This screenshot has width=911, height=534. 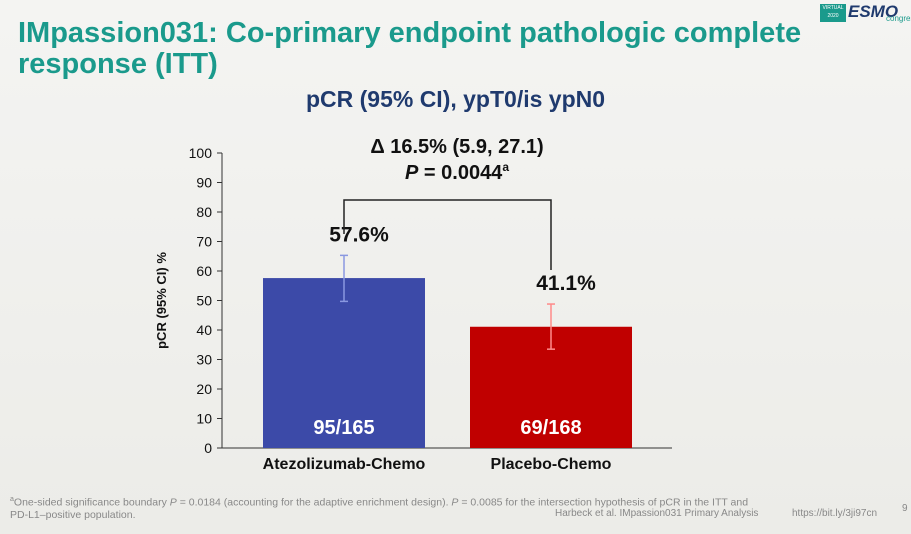 What do you see at coordinates (455, 99) in the screenshot?
I see `chart-subtitle: pCR (95% CI), ypT0/is ypN0` at bounding box center [455, 99].